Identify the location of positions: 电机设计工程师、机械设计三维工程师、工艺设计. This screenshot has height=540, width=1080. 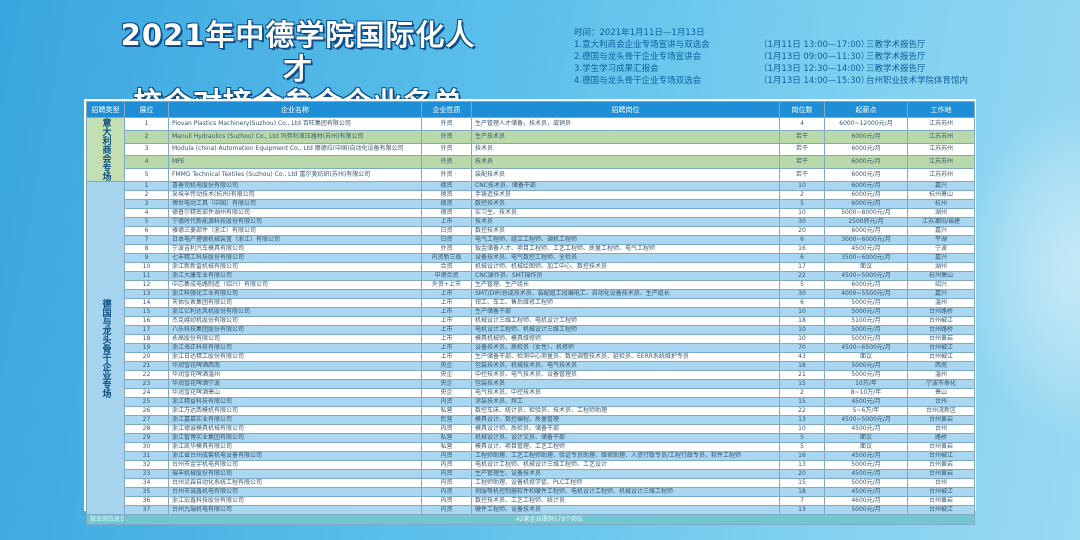
(625, 465).